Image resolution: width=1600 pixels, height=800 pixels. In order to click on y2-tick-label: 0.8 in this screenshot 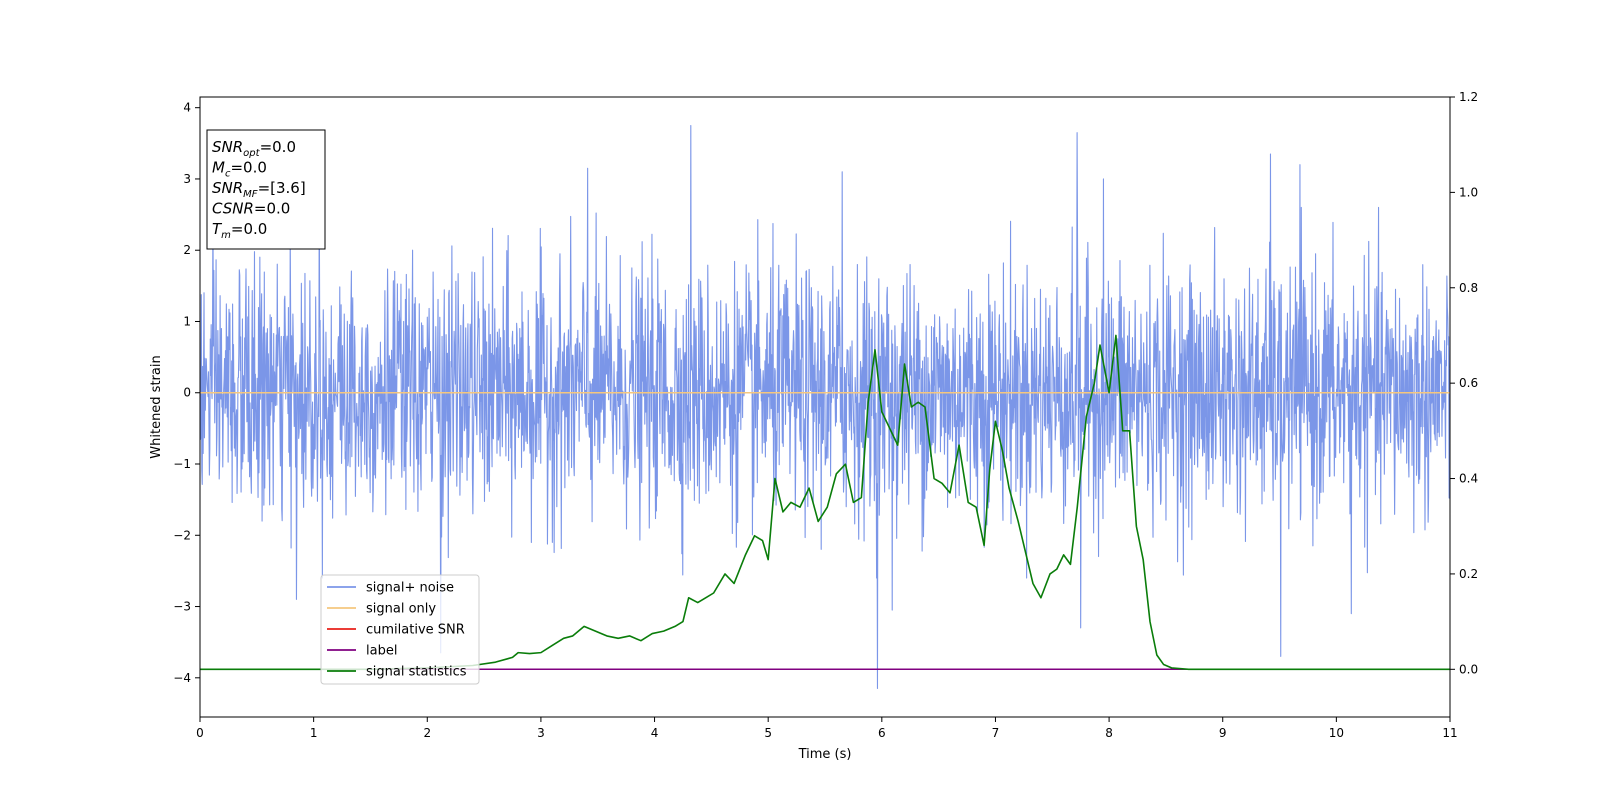, I will do `click(1468, 288)`.